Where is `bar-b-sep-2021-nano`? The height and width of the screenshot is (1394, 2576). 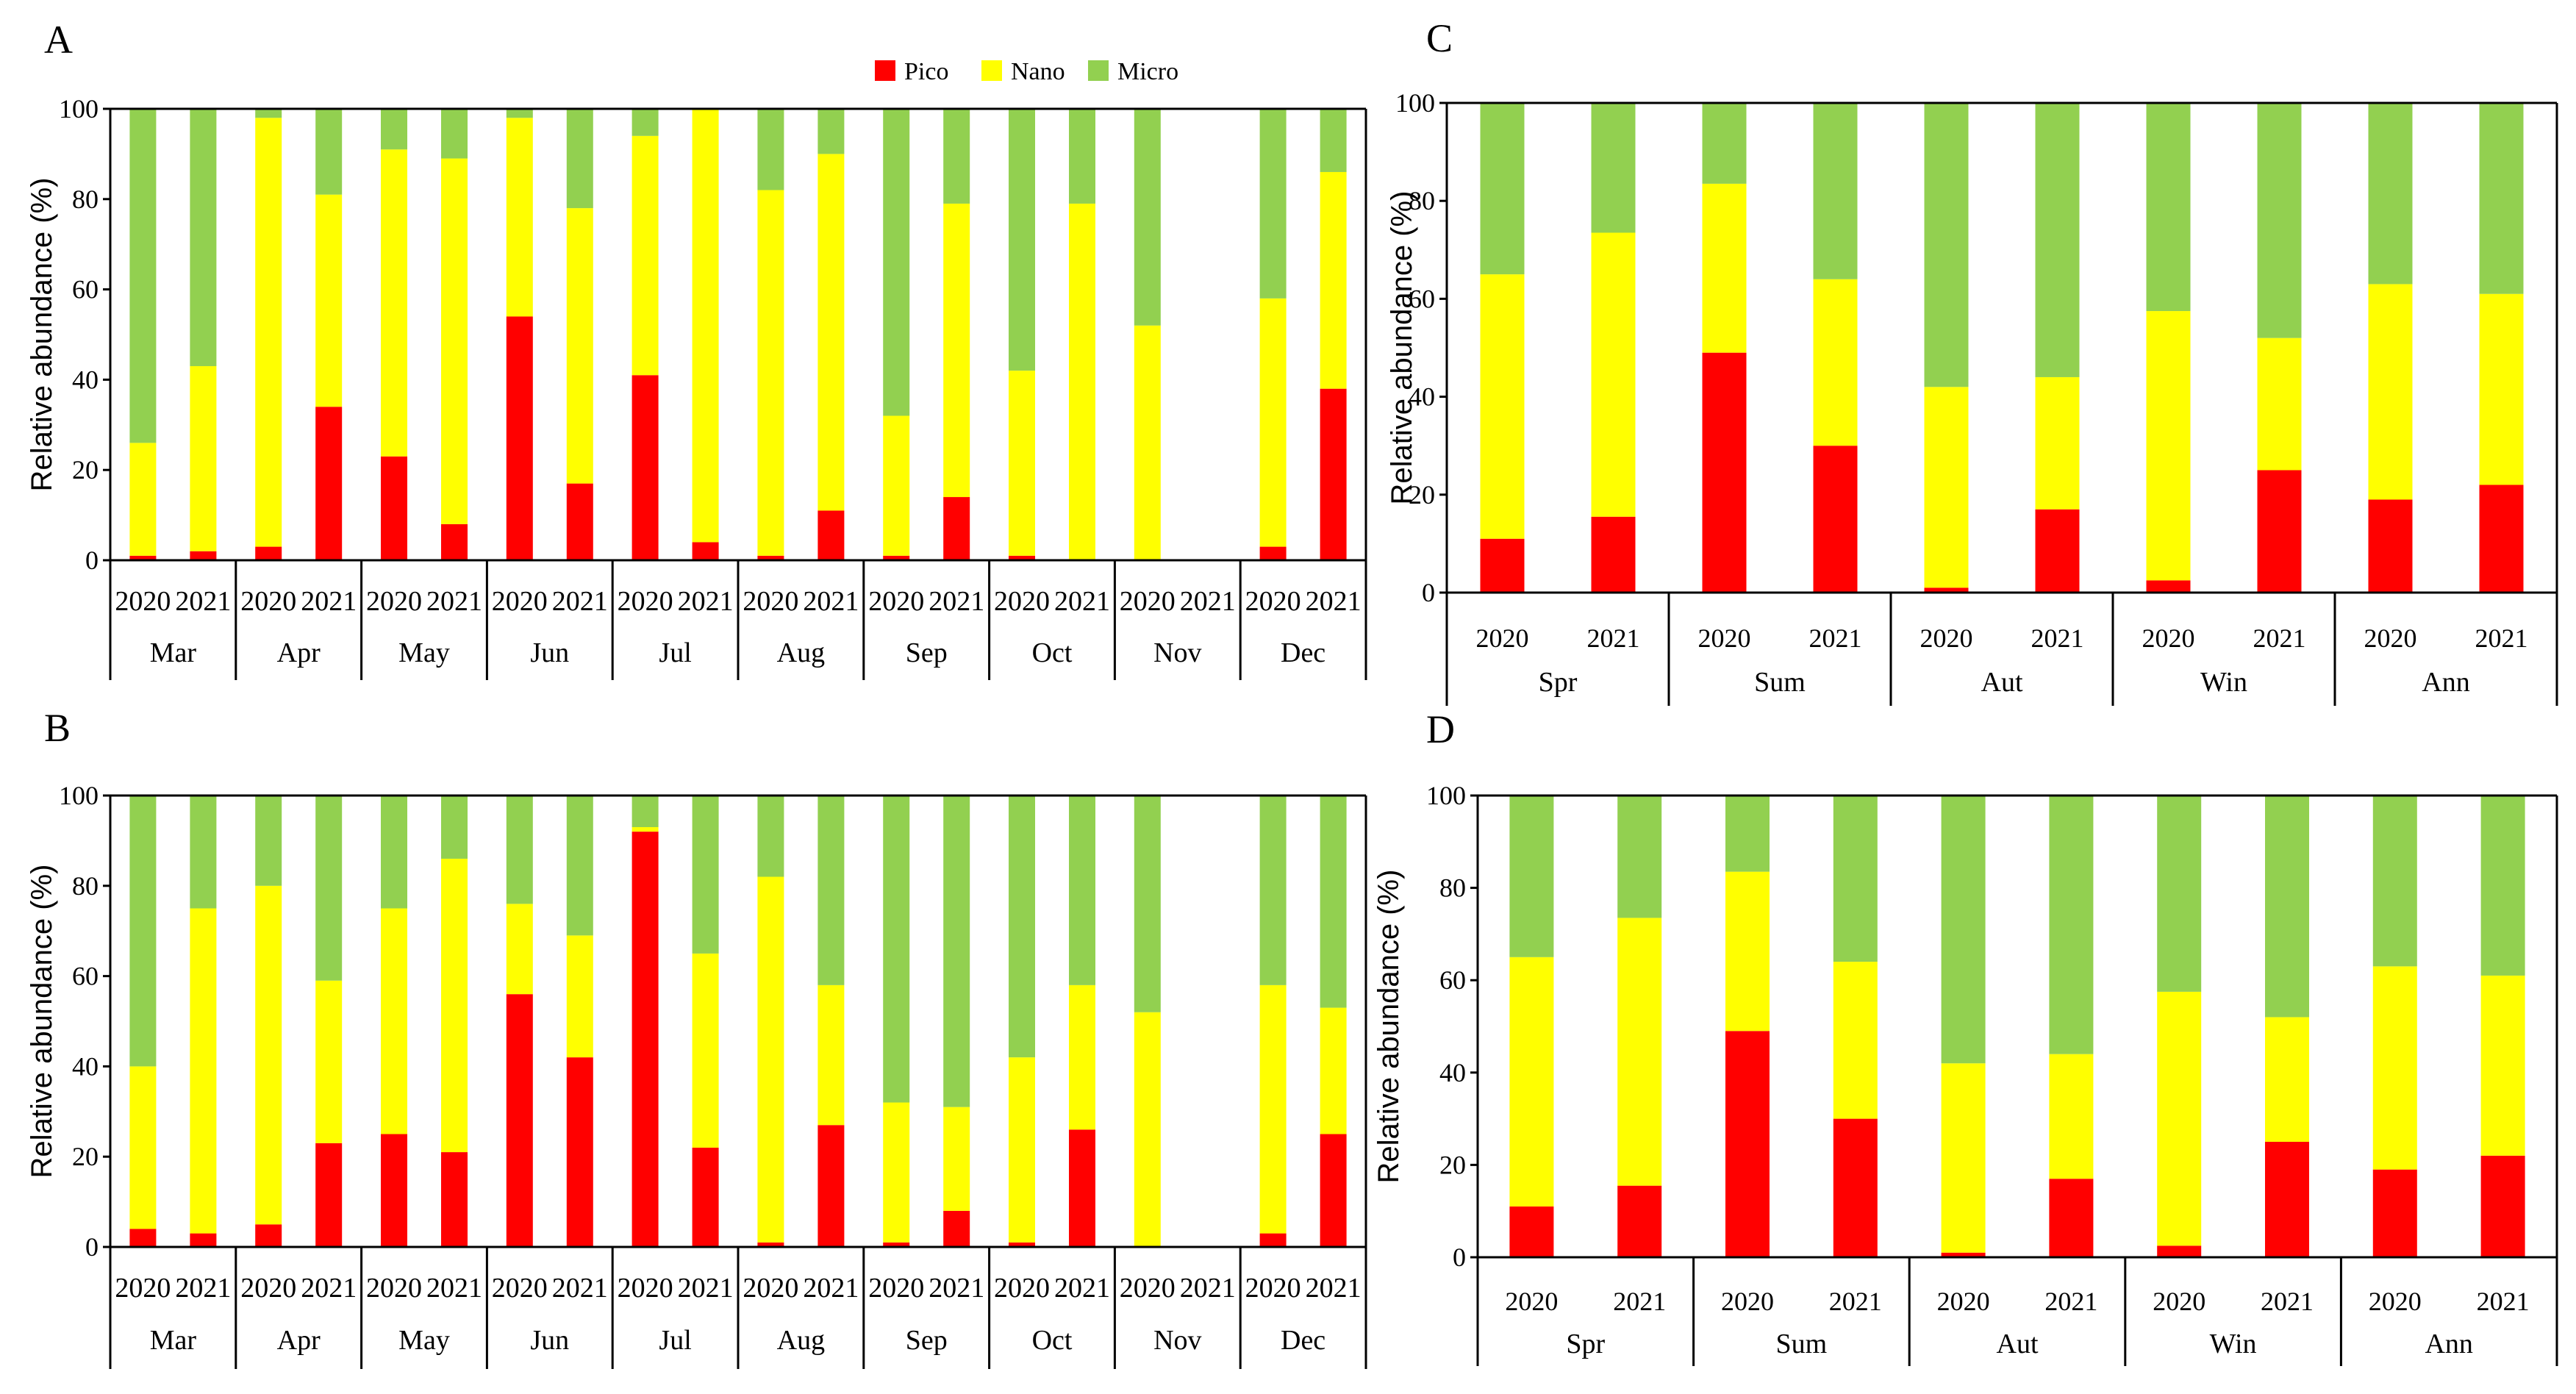
bar-b-sep-2021-nano is located at coordinates (957, 1159).